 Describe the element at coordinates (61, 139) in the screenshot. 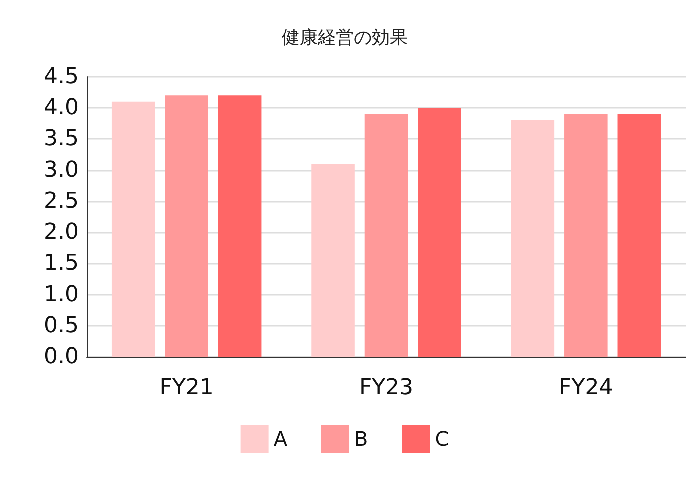

I see `y-tick-label: 3.5` at that location.